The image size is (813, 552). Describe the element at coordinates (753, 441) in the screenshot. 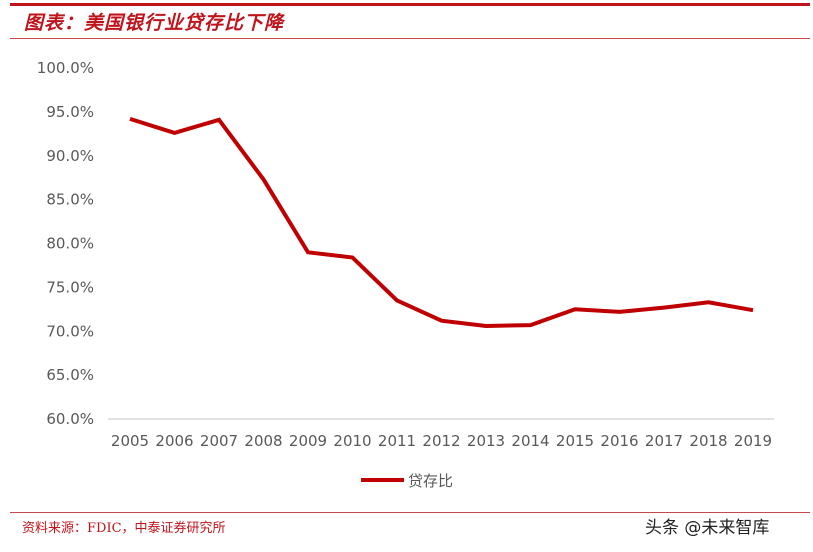

I see `x-tick-label: 2019` at that location.